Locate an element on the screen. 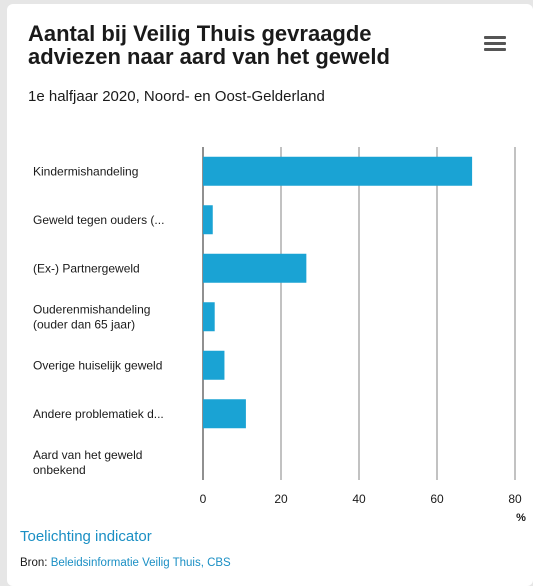  source-link: Beleidsinformatie Veilig Thuis, CBS is located at coordinates (140, 563).